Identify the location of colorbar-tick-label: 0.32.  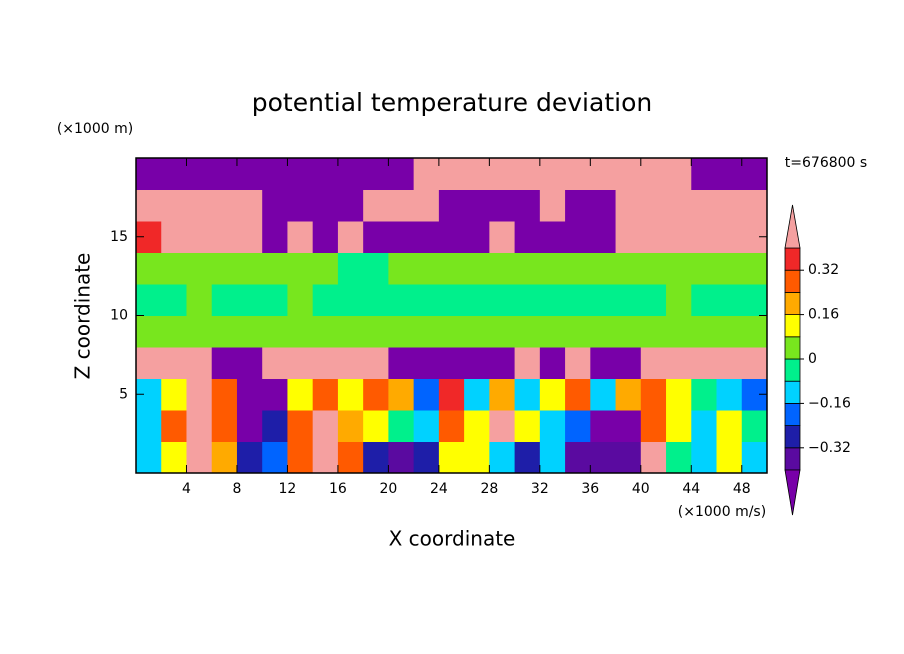
(823, 270).